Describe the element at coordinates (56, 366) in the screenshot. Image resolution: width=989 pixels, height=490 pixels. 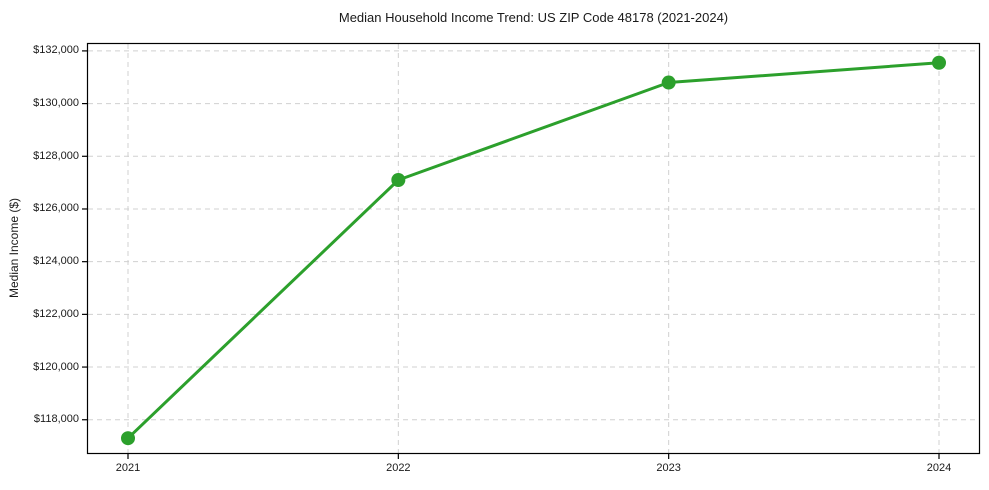
I see `y-tick-label: $120,000` at that location.